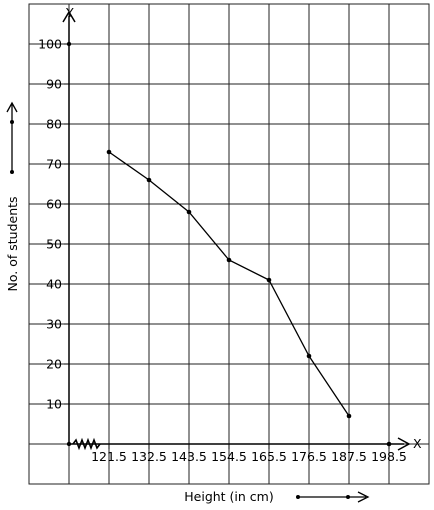 The image size is (434, 510). Describe the element at coordinates (12, 243) in the screenshot. I see `y-axis-title: No. of students` at that location.